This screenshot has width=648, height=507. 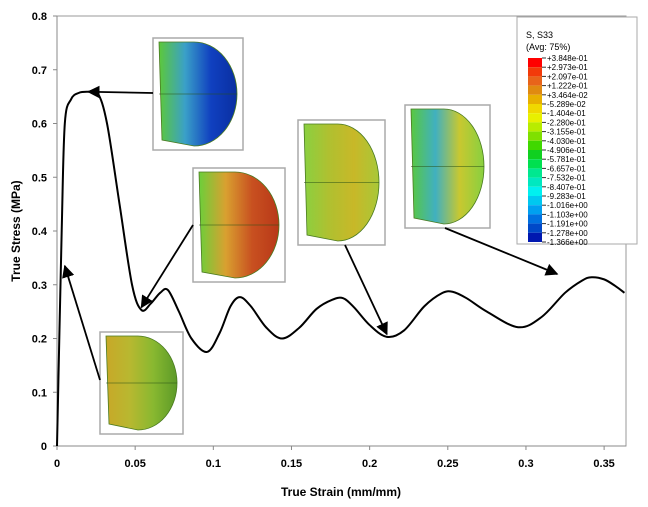 What do you see at coordinates (39, 17) in the screenshot?
I see `y-tick-label: 0.8` at bounding box center [39, 17].